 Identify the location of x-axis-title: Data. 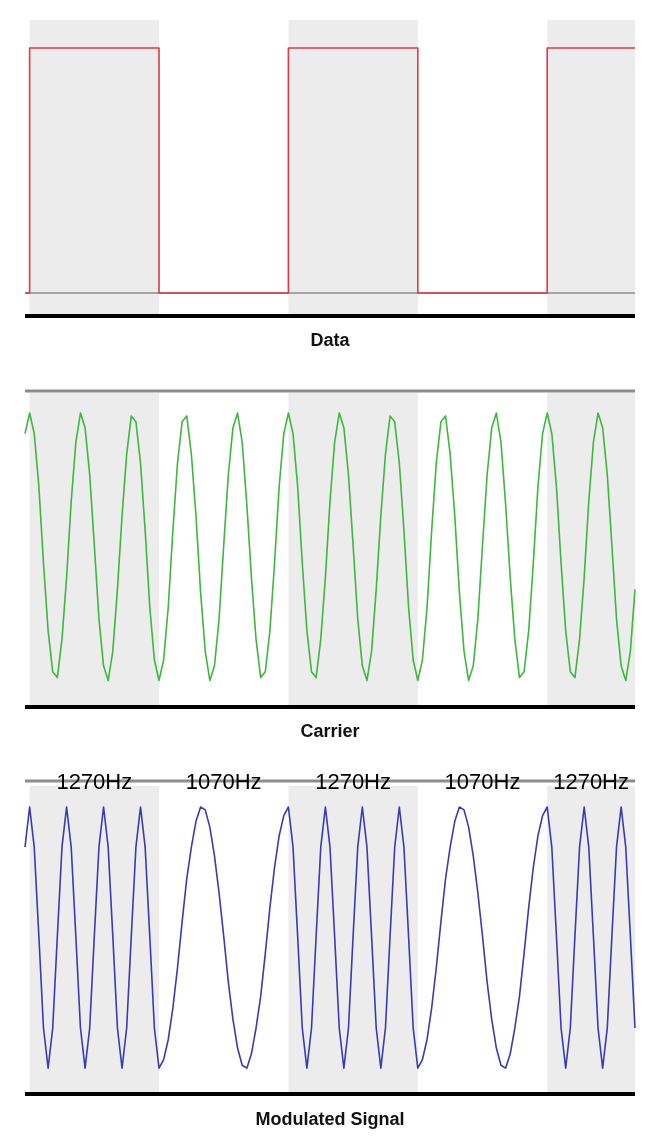
(330, 340).